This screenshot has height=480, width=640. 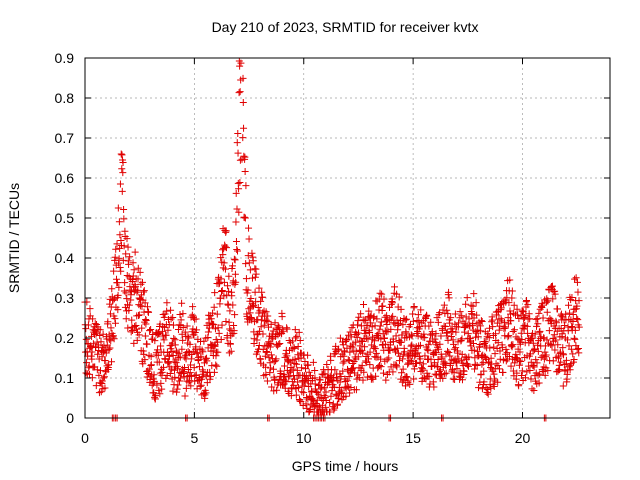 What do you see at coordinates (523, 438) in the screenshot?
I see `x-tick-label: 20` at bounding box center [523, 438].